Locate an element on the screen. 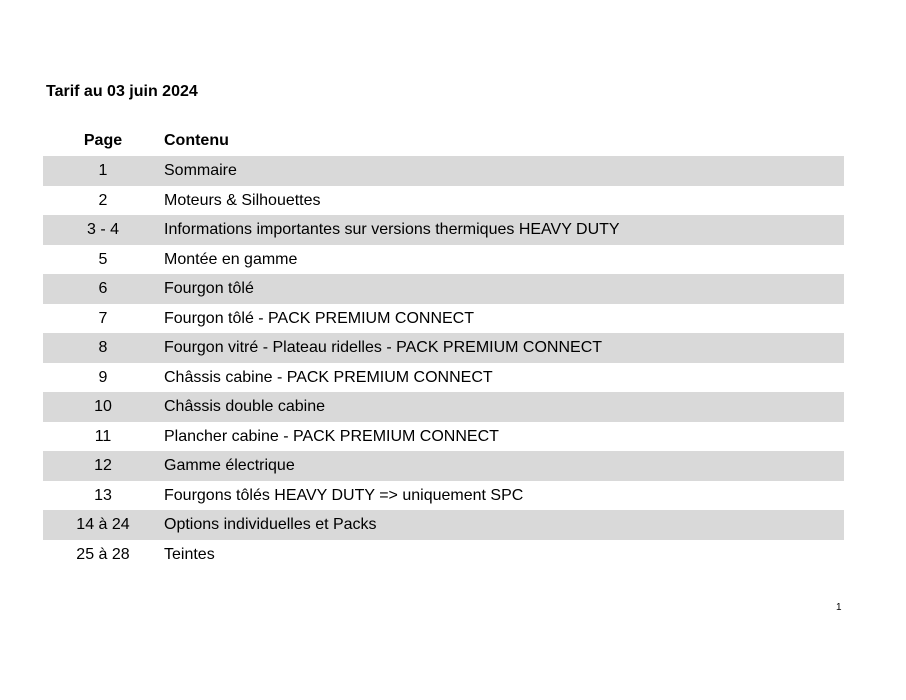 Image resolution: width=906 pixels, height=700 pixels. table-row: 2 Moteurs & Silhouettes is located at coordinates (443, 201).